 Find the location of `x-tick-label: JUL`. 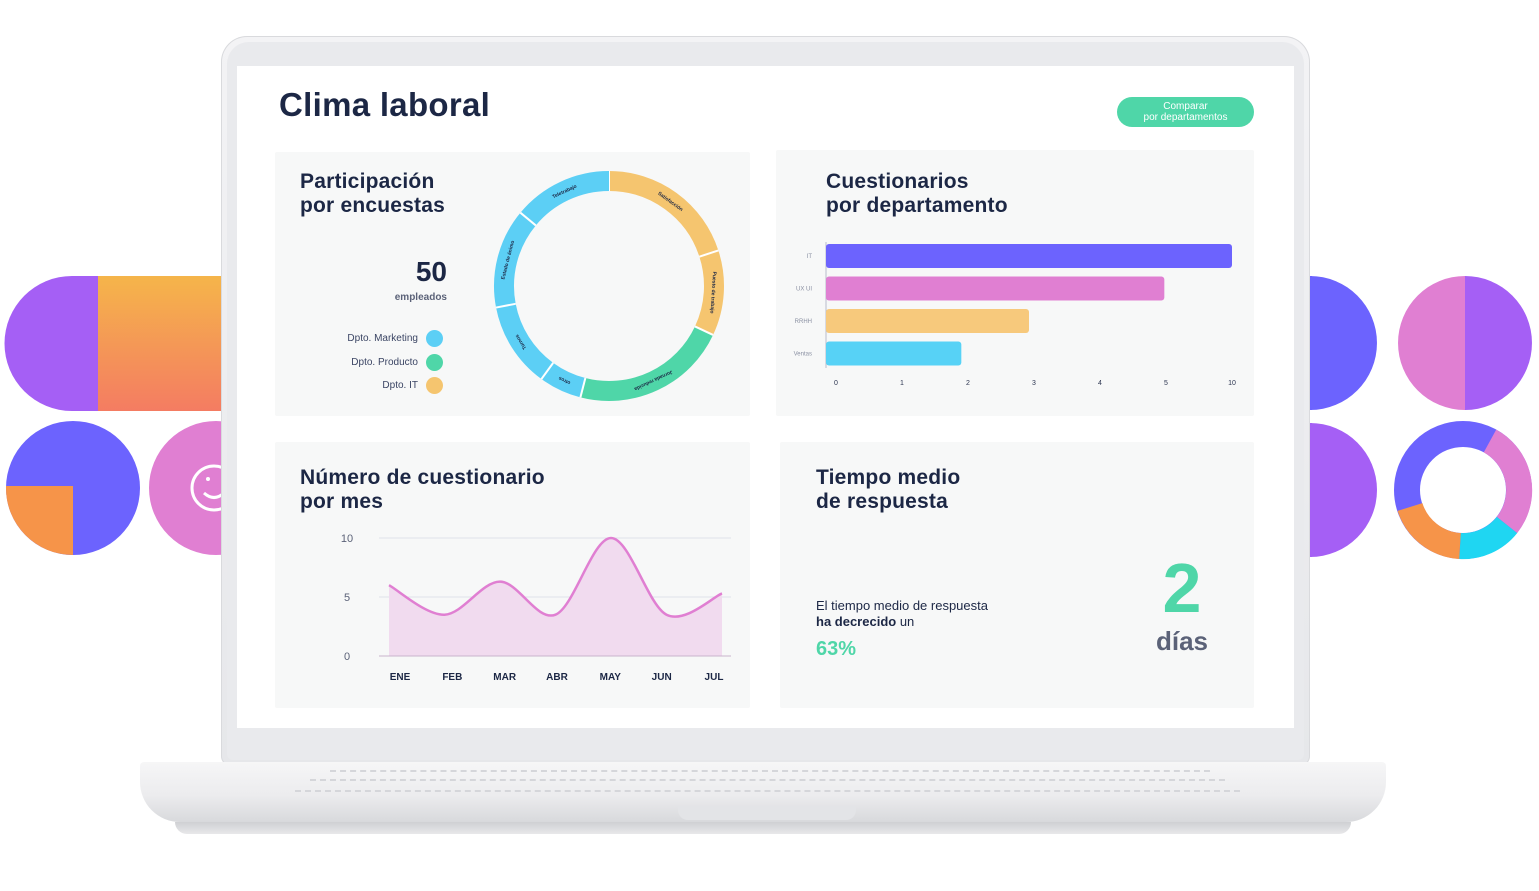

x-tick-label: JUL is located at coordinates (714, 677).